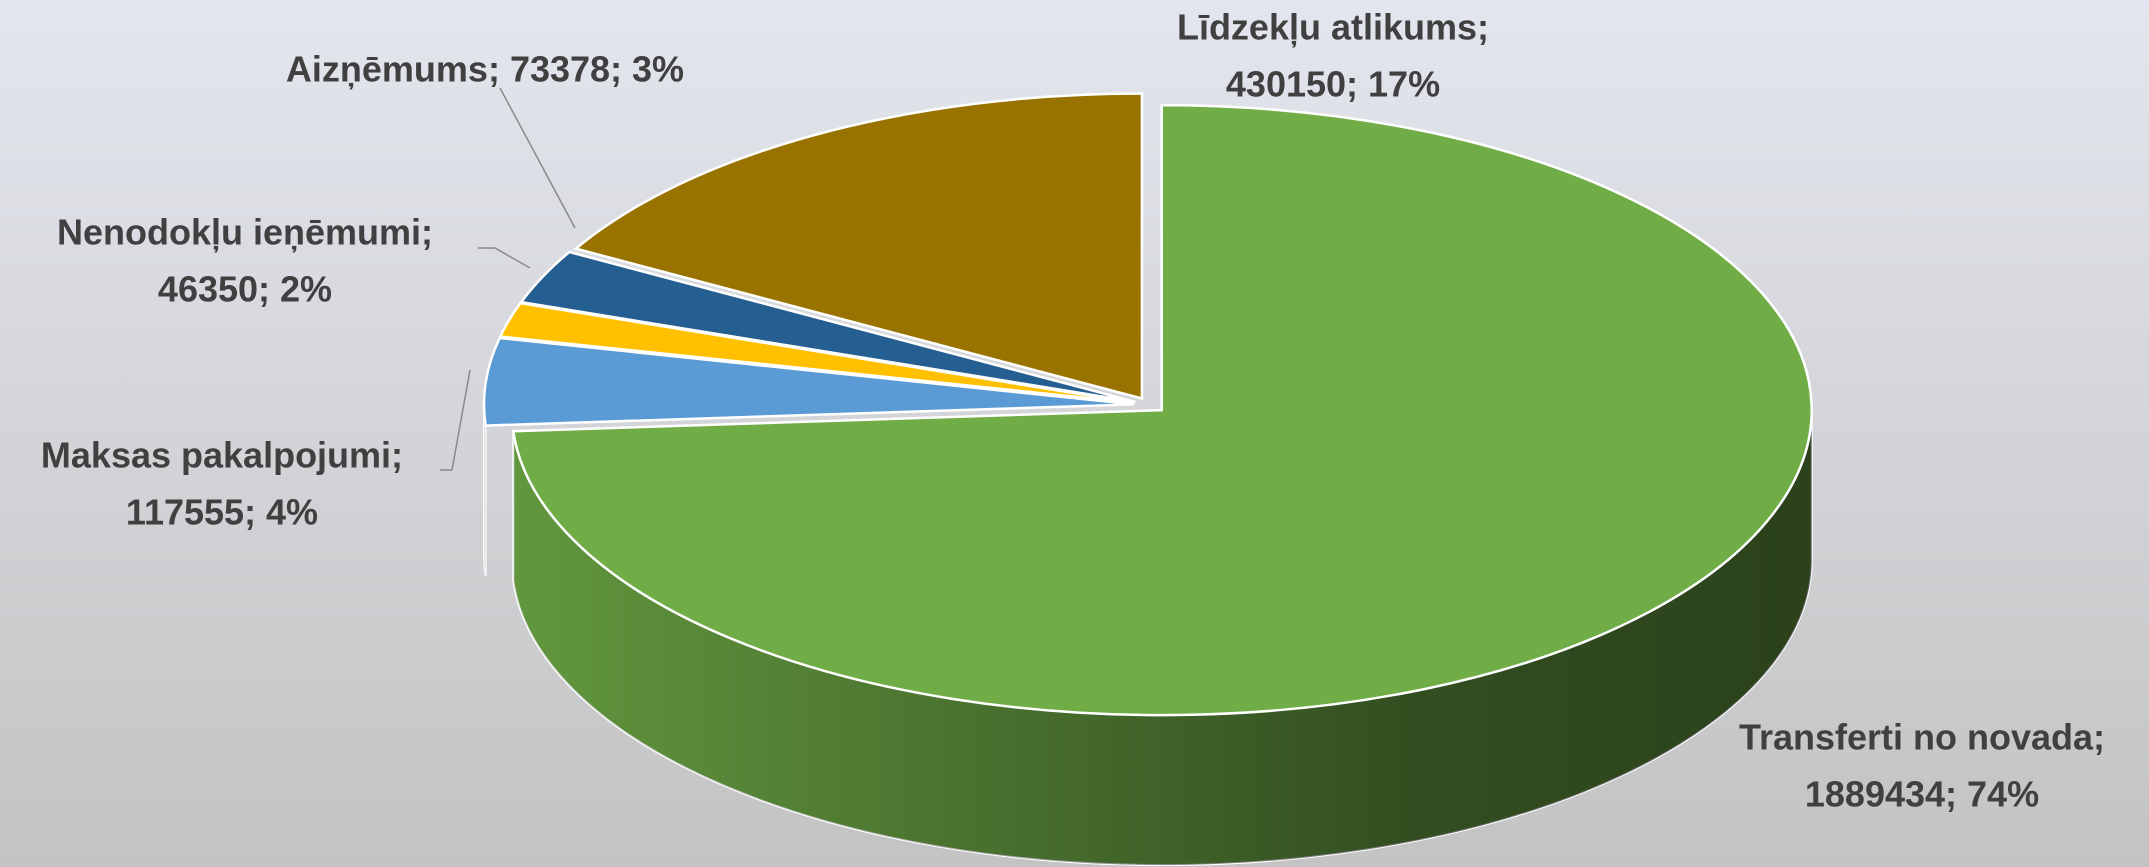 The image size is (2149, 867). What do you see at coordinates (1333, 84) in the screenshot?
I see `data-label: 430150; 17%` at bounding box center [1333, 84].